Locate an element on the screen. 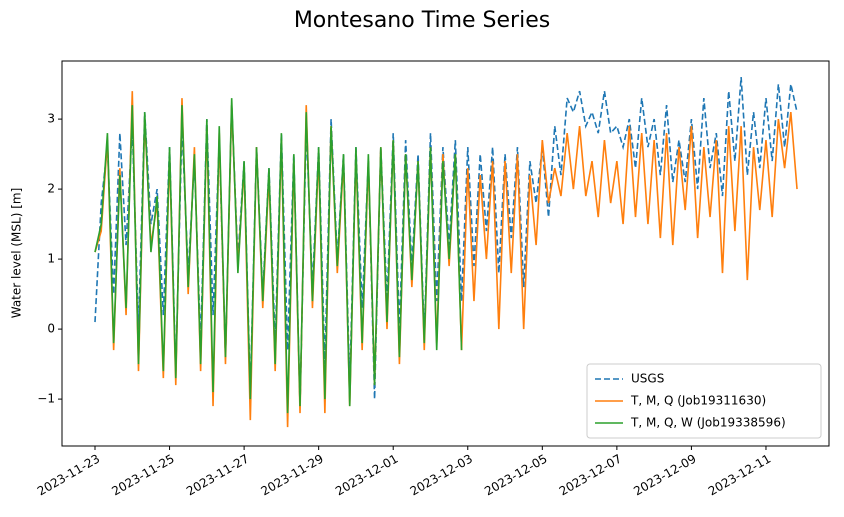  y-tick-label: 2 is located at coordinates (51, 189).